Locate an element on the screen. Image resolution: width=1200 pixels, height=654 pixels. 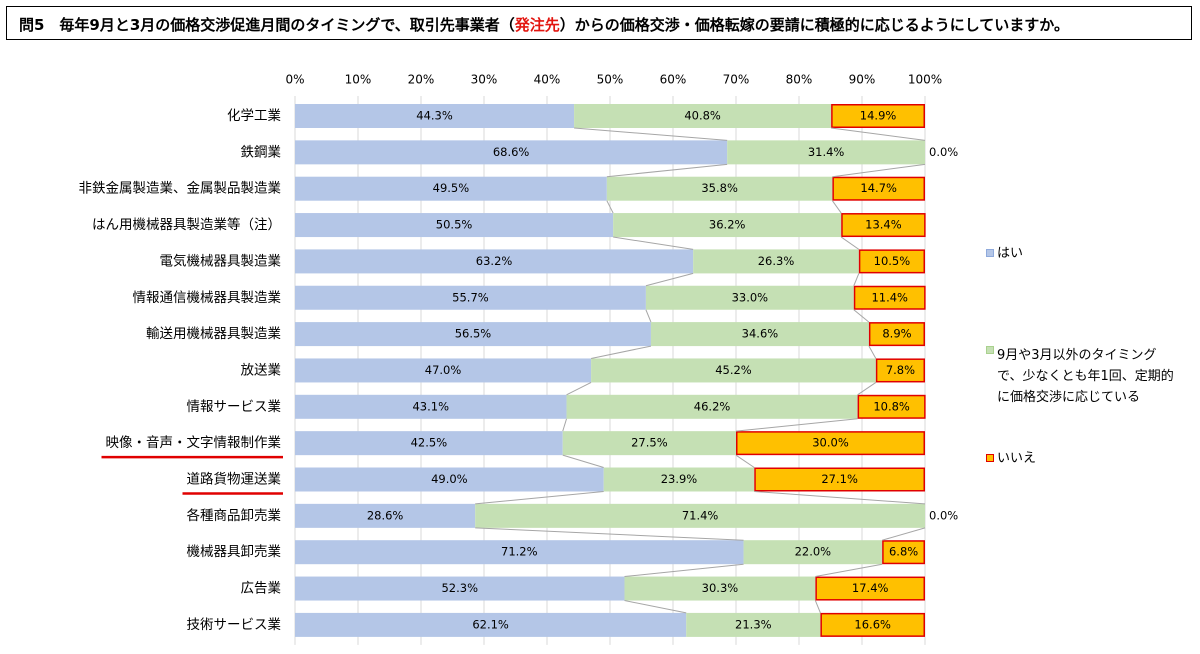
legend-swatch-other is located at coordinates (990, 350).